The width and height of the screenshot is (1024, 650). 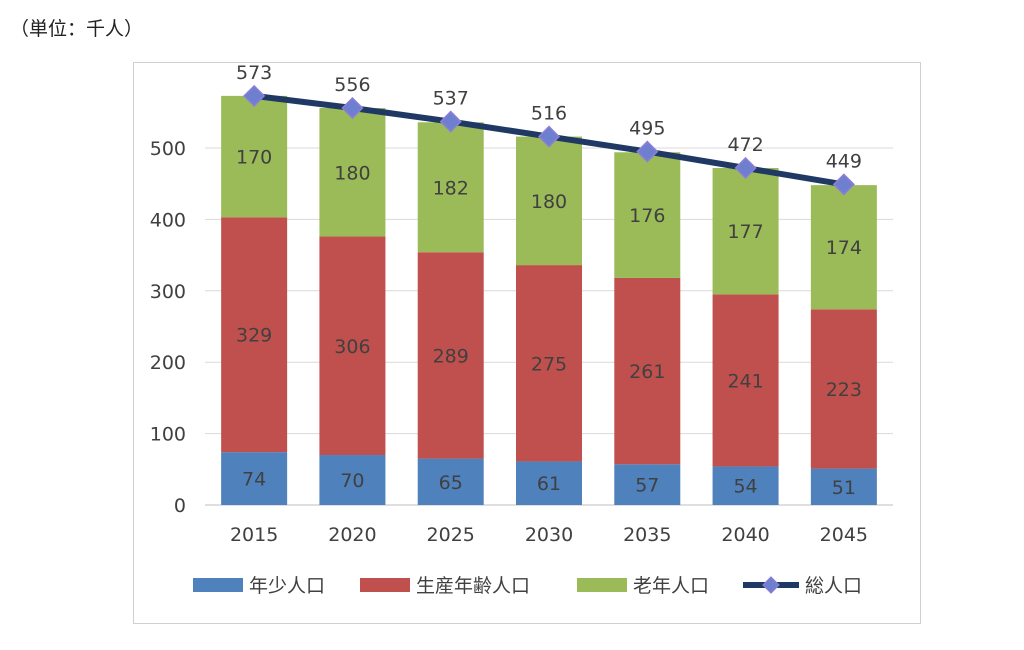 I want to click on y-tick-label: 500, so click(x=168, y=149).